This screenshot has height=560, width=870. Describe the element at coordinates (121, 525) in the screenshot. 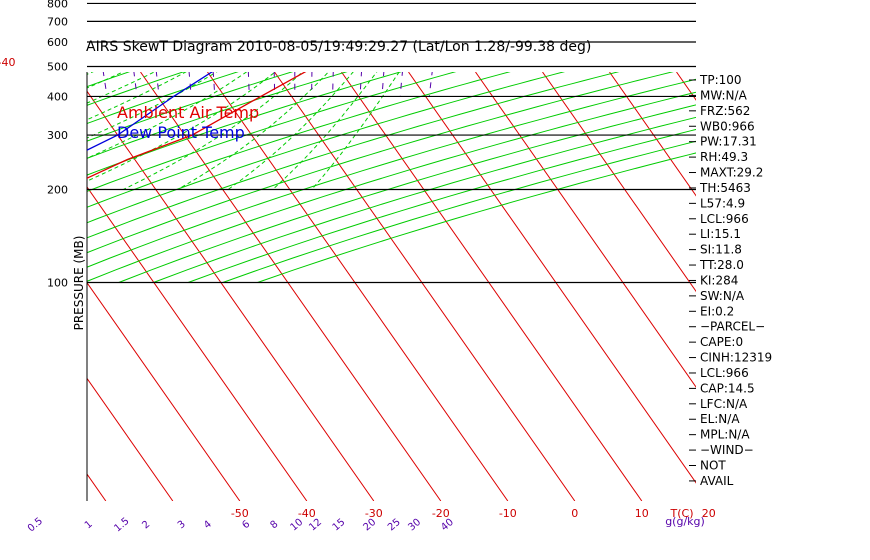

I see `mixing-ratio-tick-label: 1.5` at that location.